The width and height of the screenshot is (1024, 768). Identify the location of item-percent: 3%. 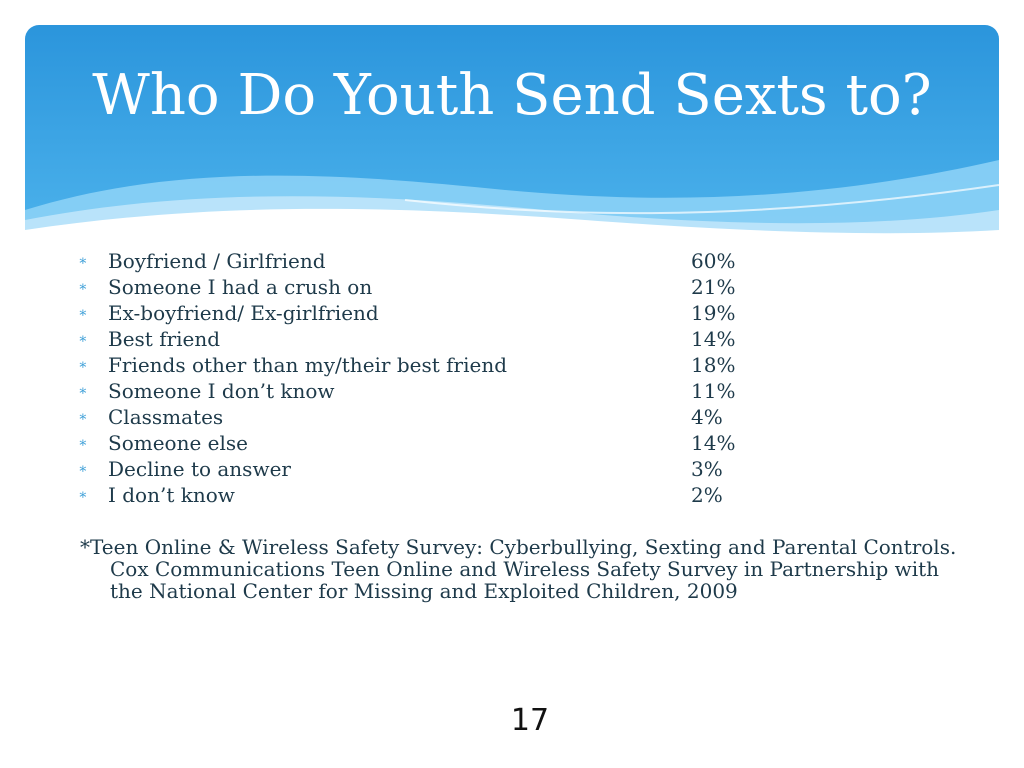
(707, 469).